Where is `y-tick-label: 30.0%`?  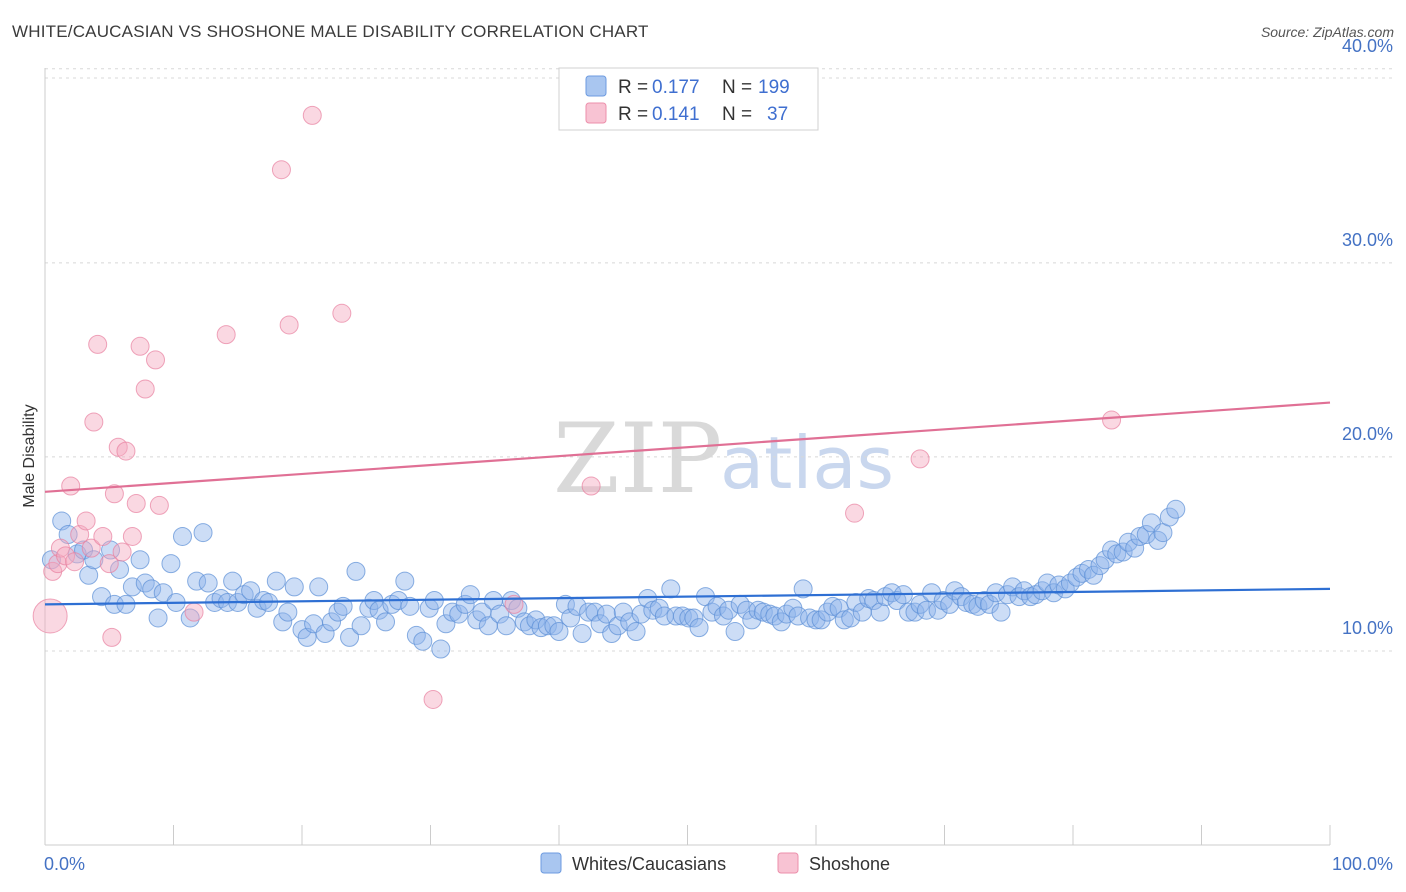
y-tick-label: 30.0% is located at coordinates (1367, 240).